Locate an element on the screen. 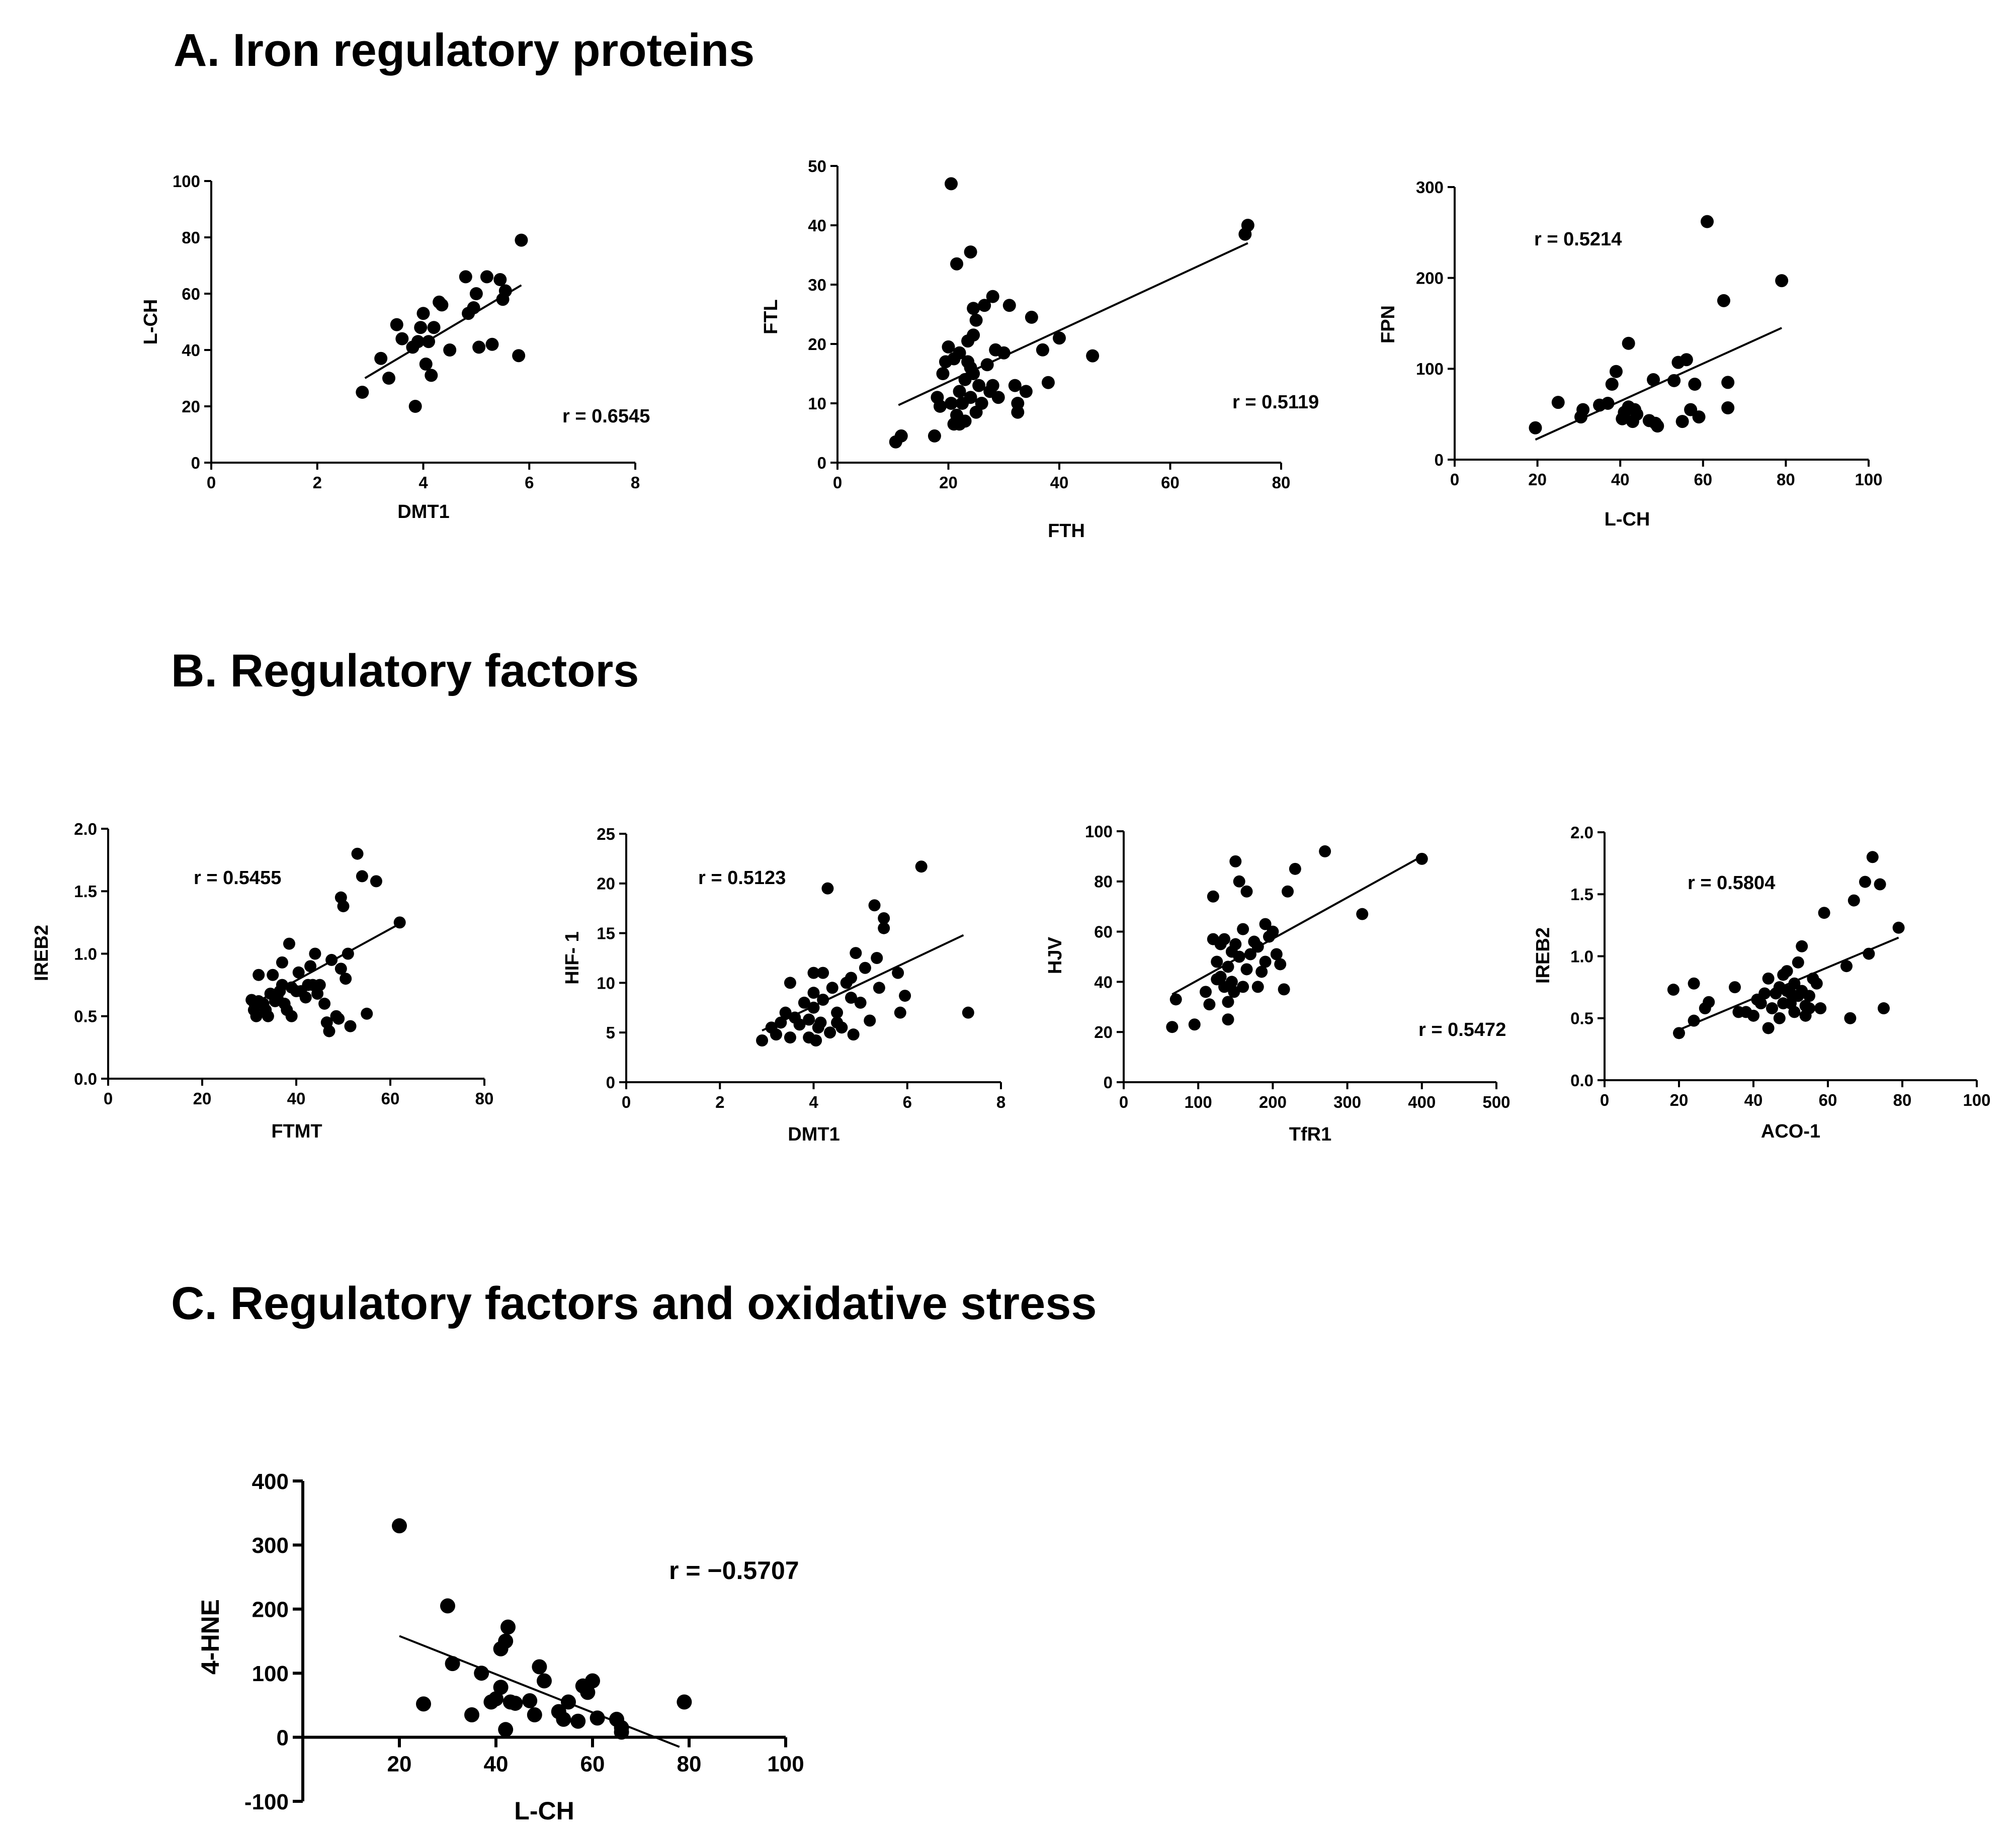 The height and width of the screenshot is (1834, 2016). x-tick-label: 2 is located at coordinates (719, 1102).